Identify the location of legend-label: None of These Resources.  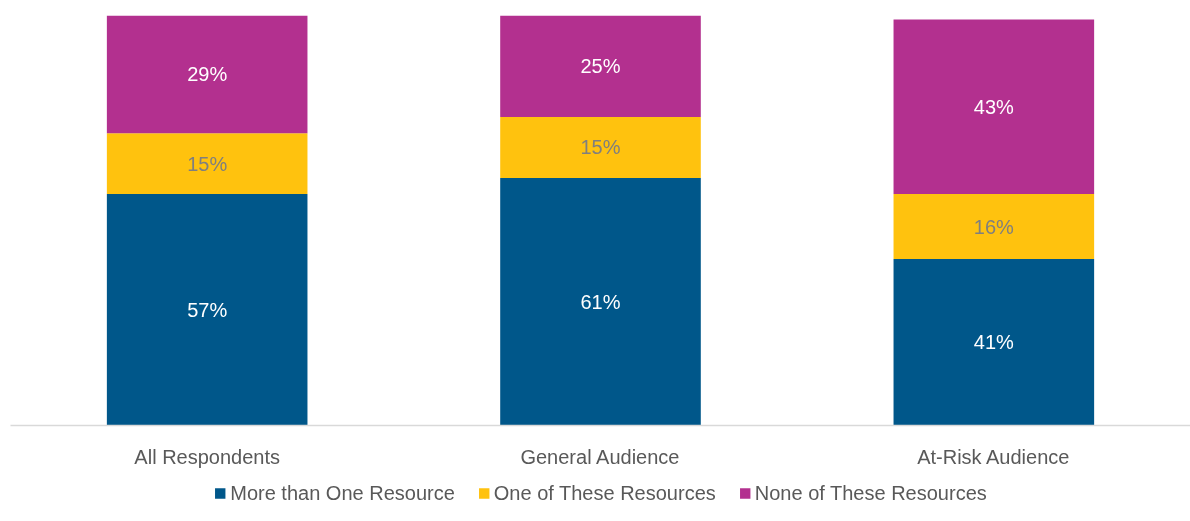
(870, 492).